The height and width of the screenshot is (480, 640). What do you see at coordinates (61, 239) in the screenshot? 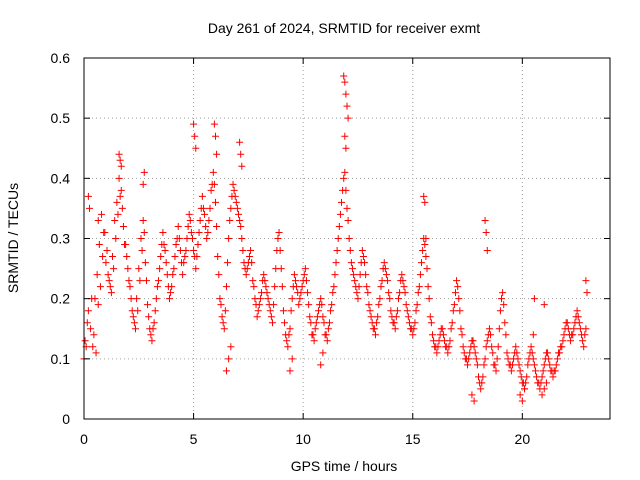
I see `y-tick-label: 0.3` at bounding box center [61, 239].